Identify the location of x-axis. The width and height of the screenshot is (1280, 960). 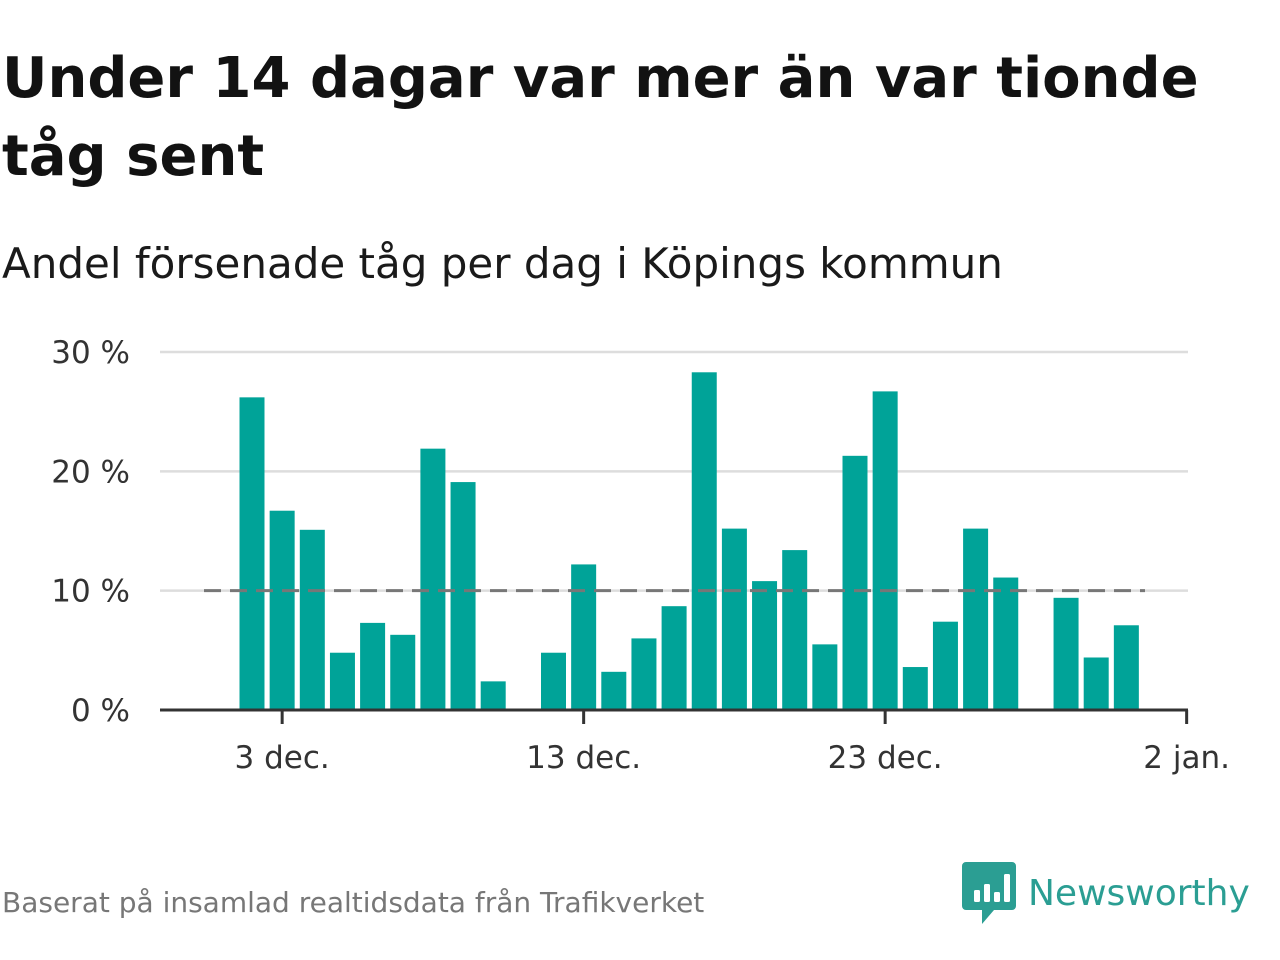
(674, 716).